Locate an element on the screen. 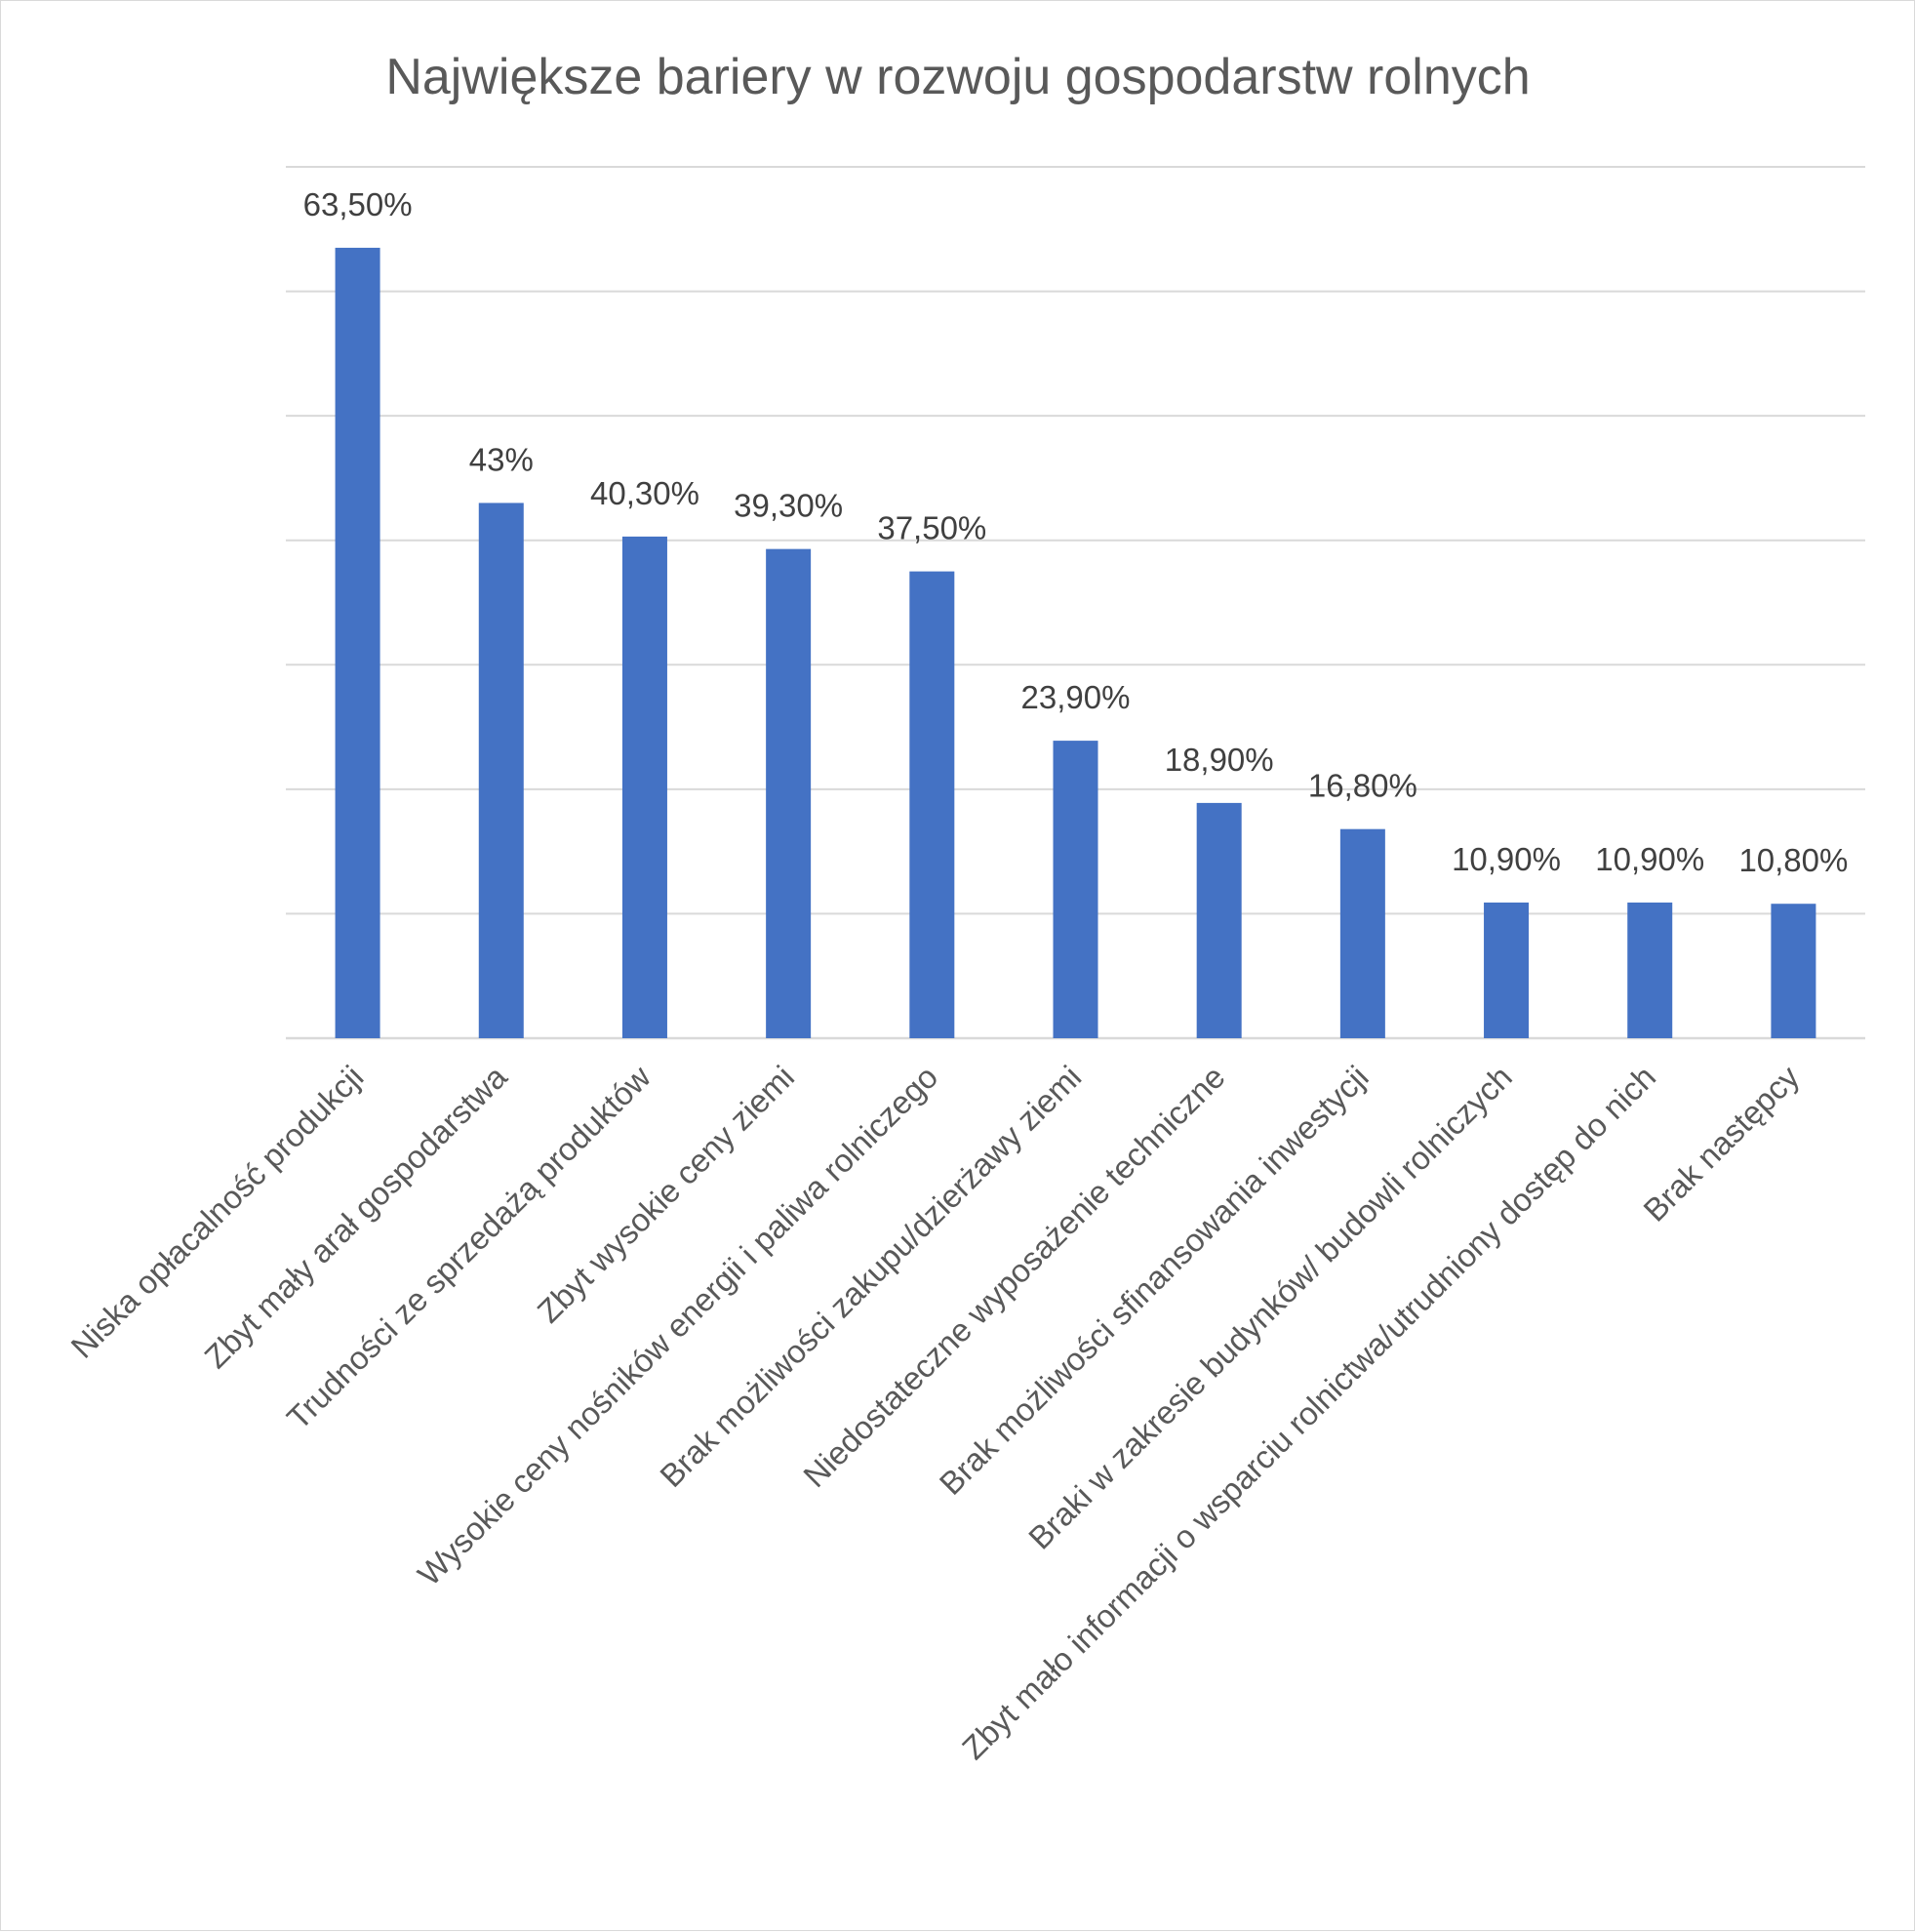 This screenshot has width=1915, height=1932. data-label: 39,30% is located at coordinates (789, 506).